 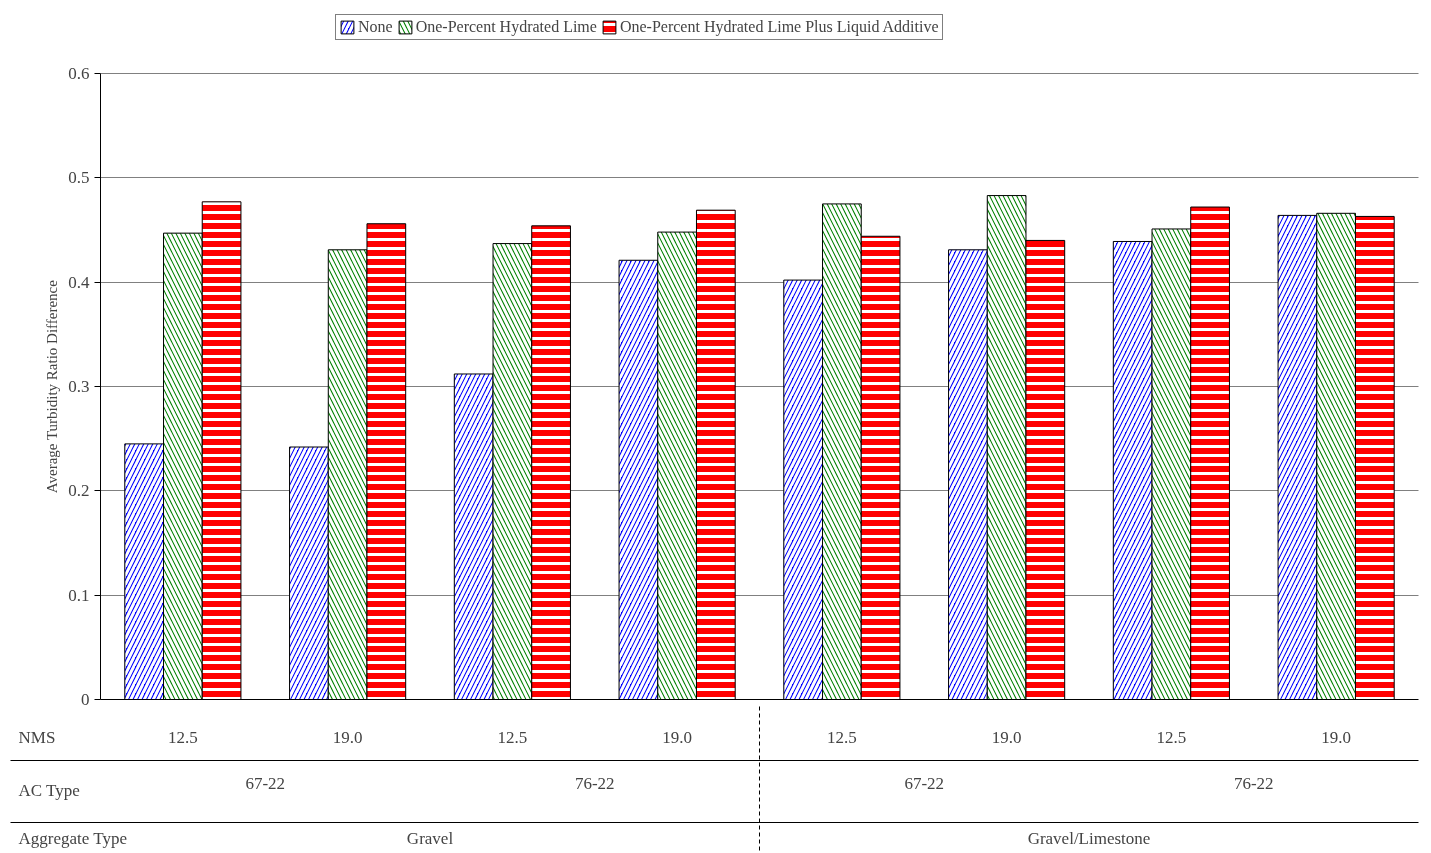 I want to click on y-tick-label: 0.1, so click(x=79, y=595).